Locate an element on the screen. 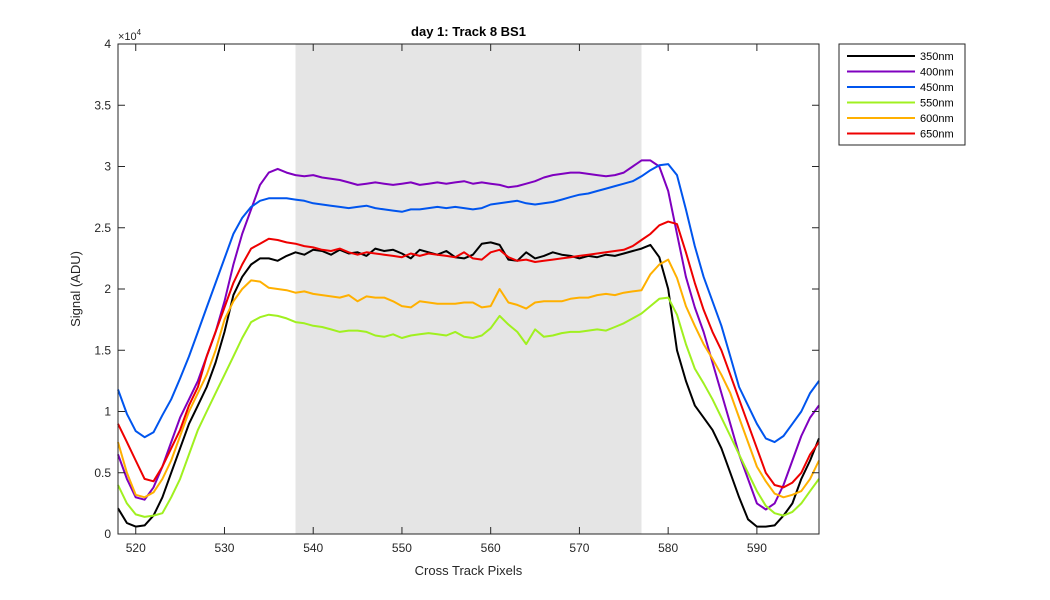 This screenshot has width=1050, height=600. y-tick-label: 0 is located at coordinates (107, 534).